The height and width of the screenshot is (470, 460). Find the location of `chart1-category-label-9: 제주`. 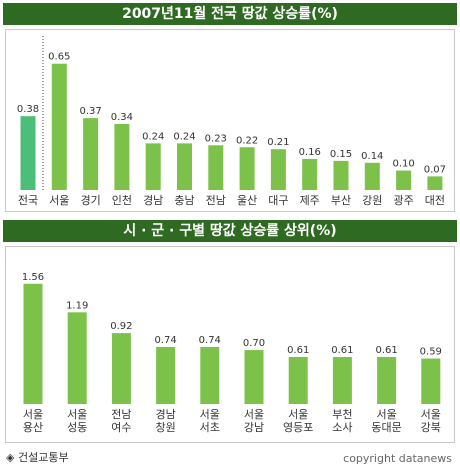

chart1-category-label-9: 제주 is located at coordinates (310, 200).